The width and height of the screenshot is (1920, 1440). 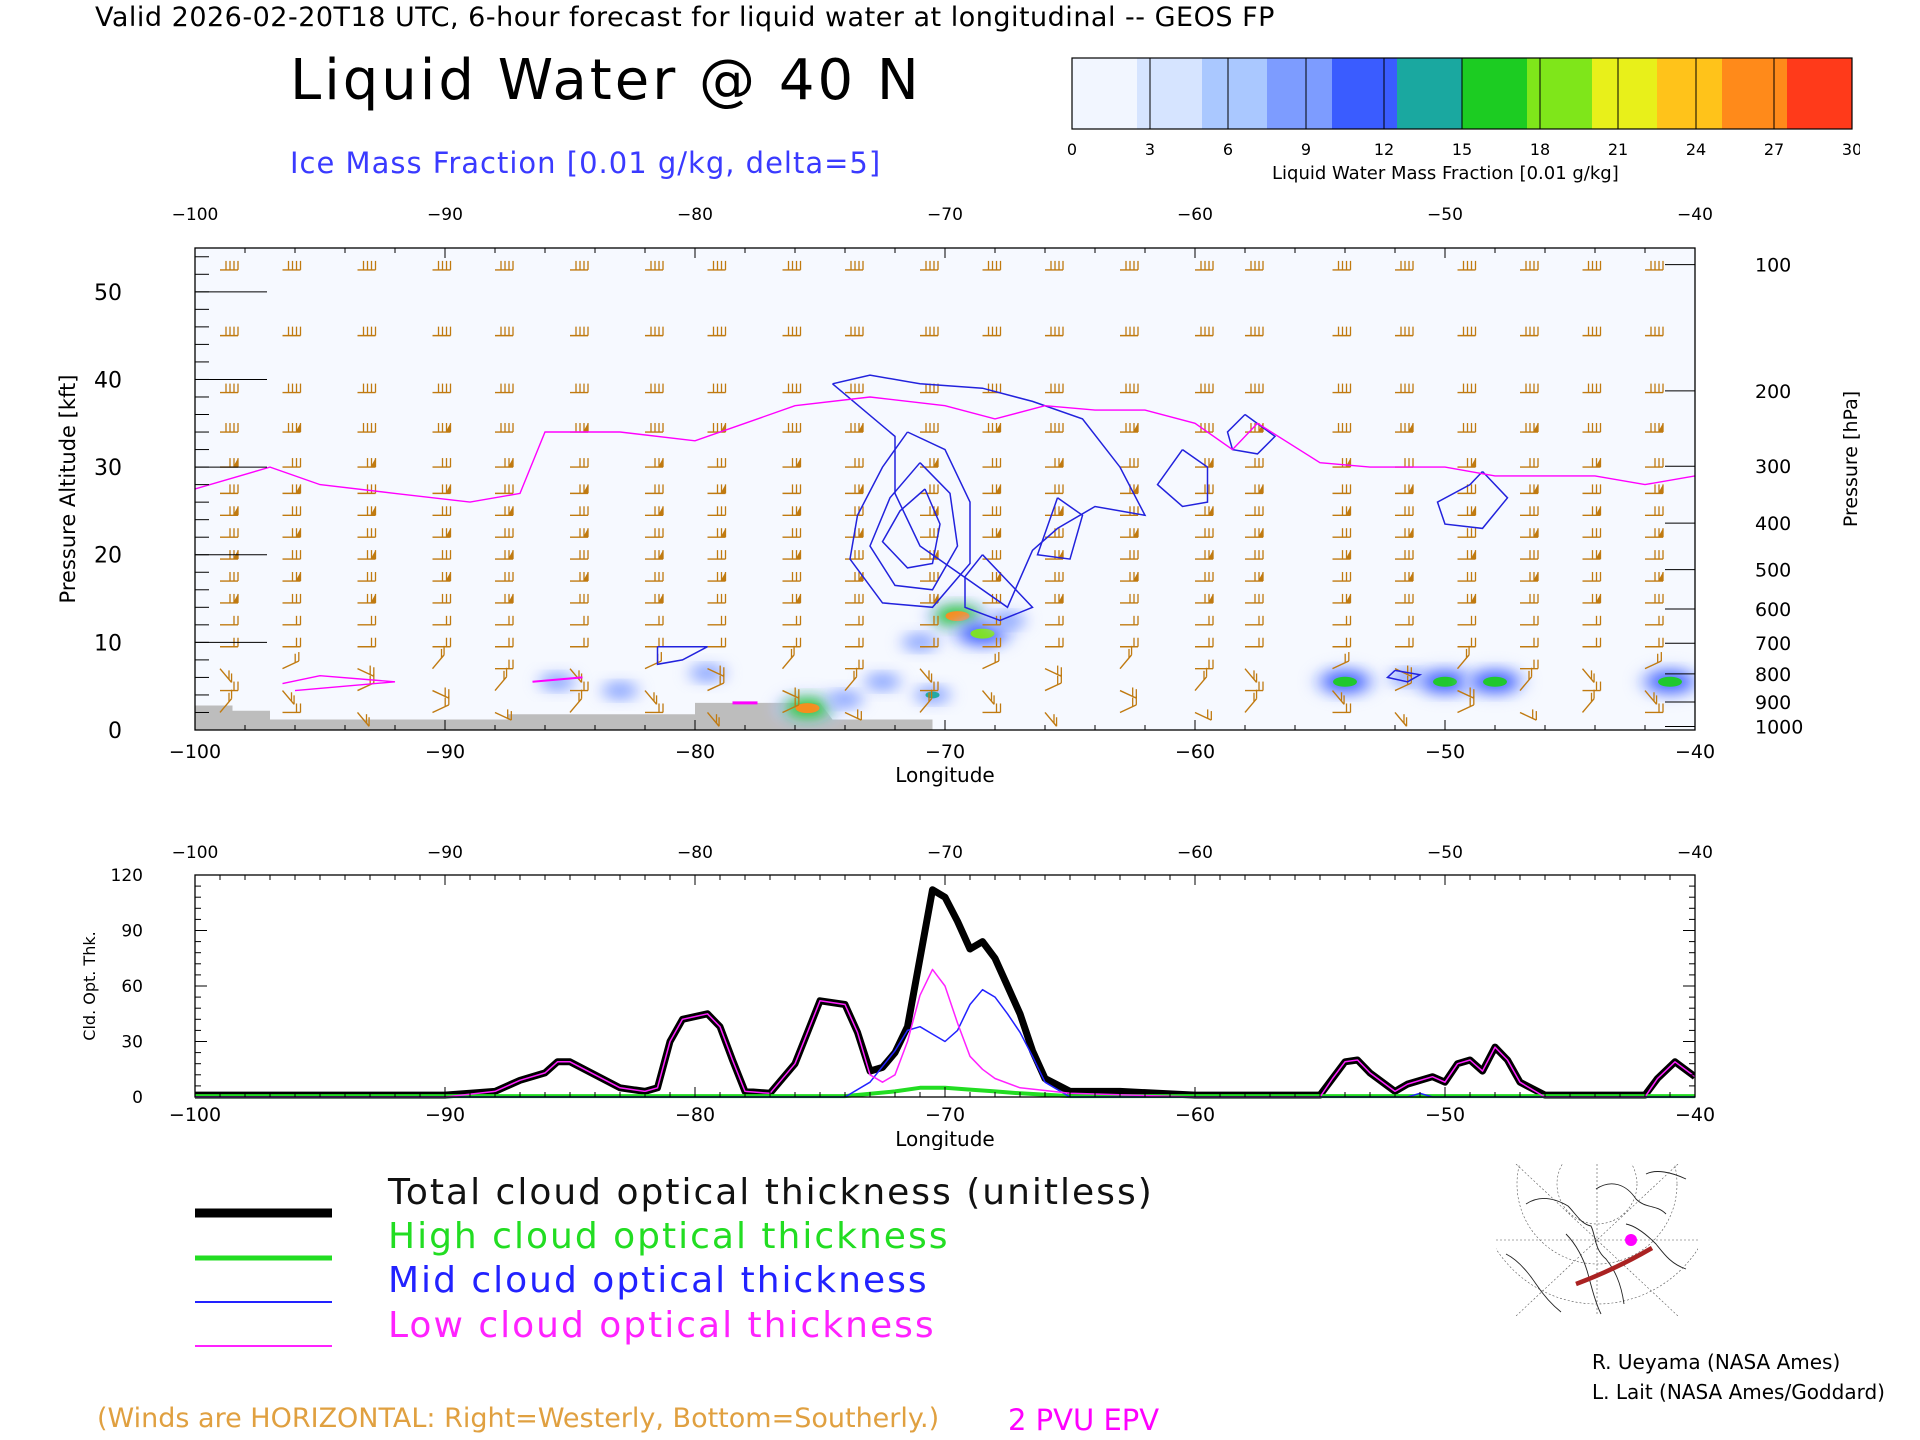 I want to click on pressure-tick-label: 300, so click(x=1773, y=467).